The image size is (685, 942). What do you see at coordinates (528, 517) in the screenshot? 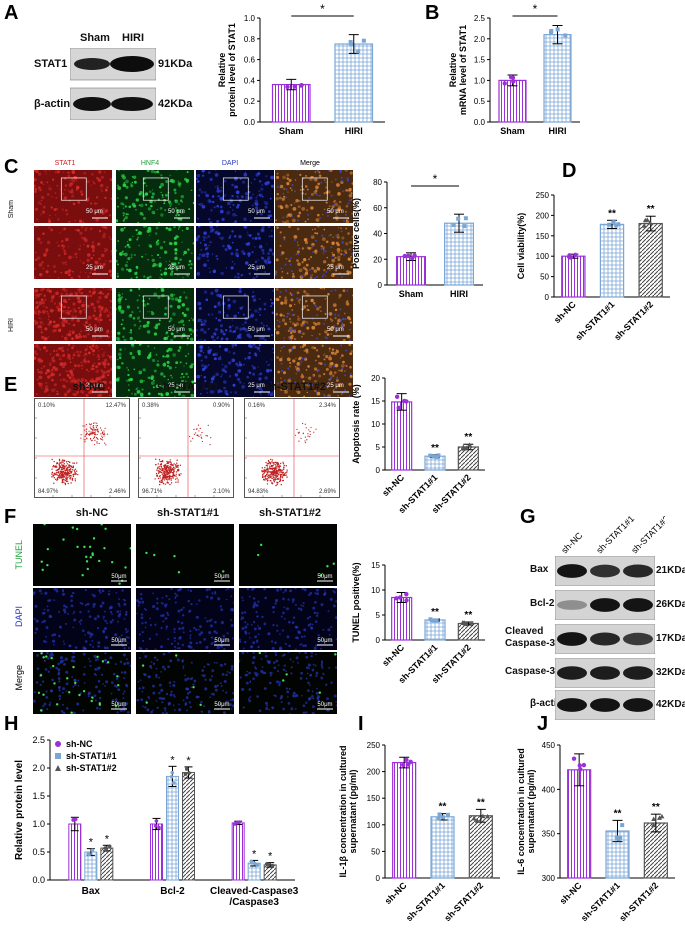
I see `panel-label-g: G` at bounding box center [528, 517].